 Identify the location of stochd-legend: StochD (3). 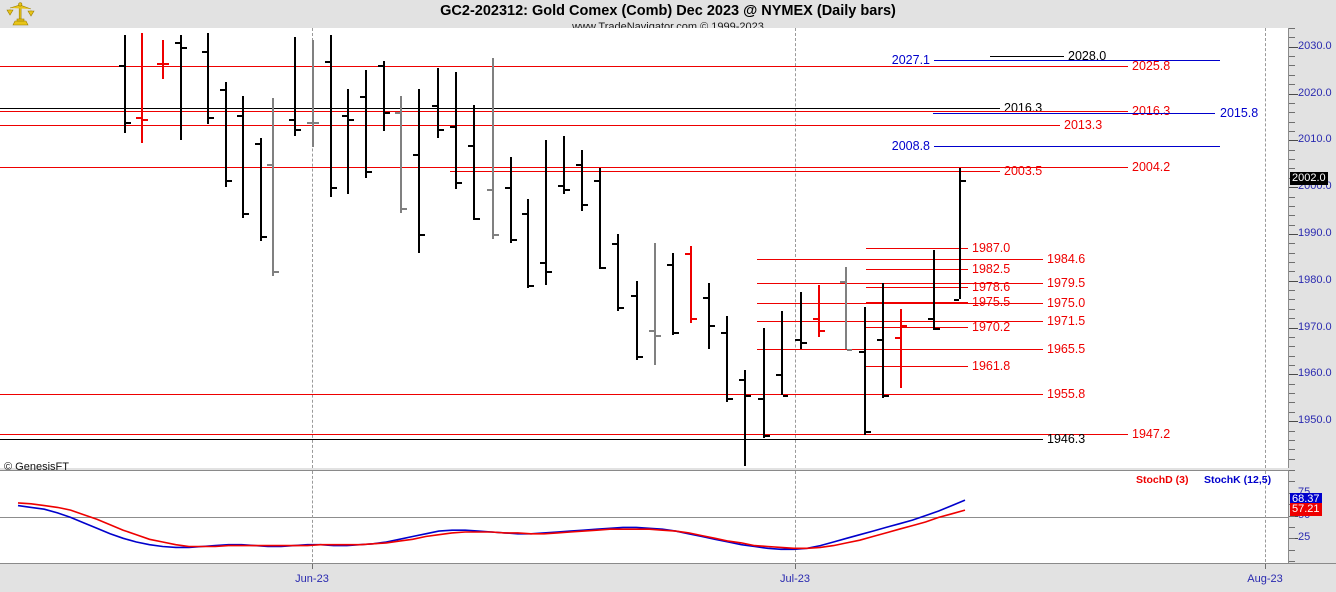
(1162, 480).